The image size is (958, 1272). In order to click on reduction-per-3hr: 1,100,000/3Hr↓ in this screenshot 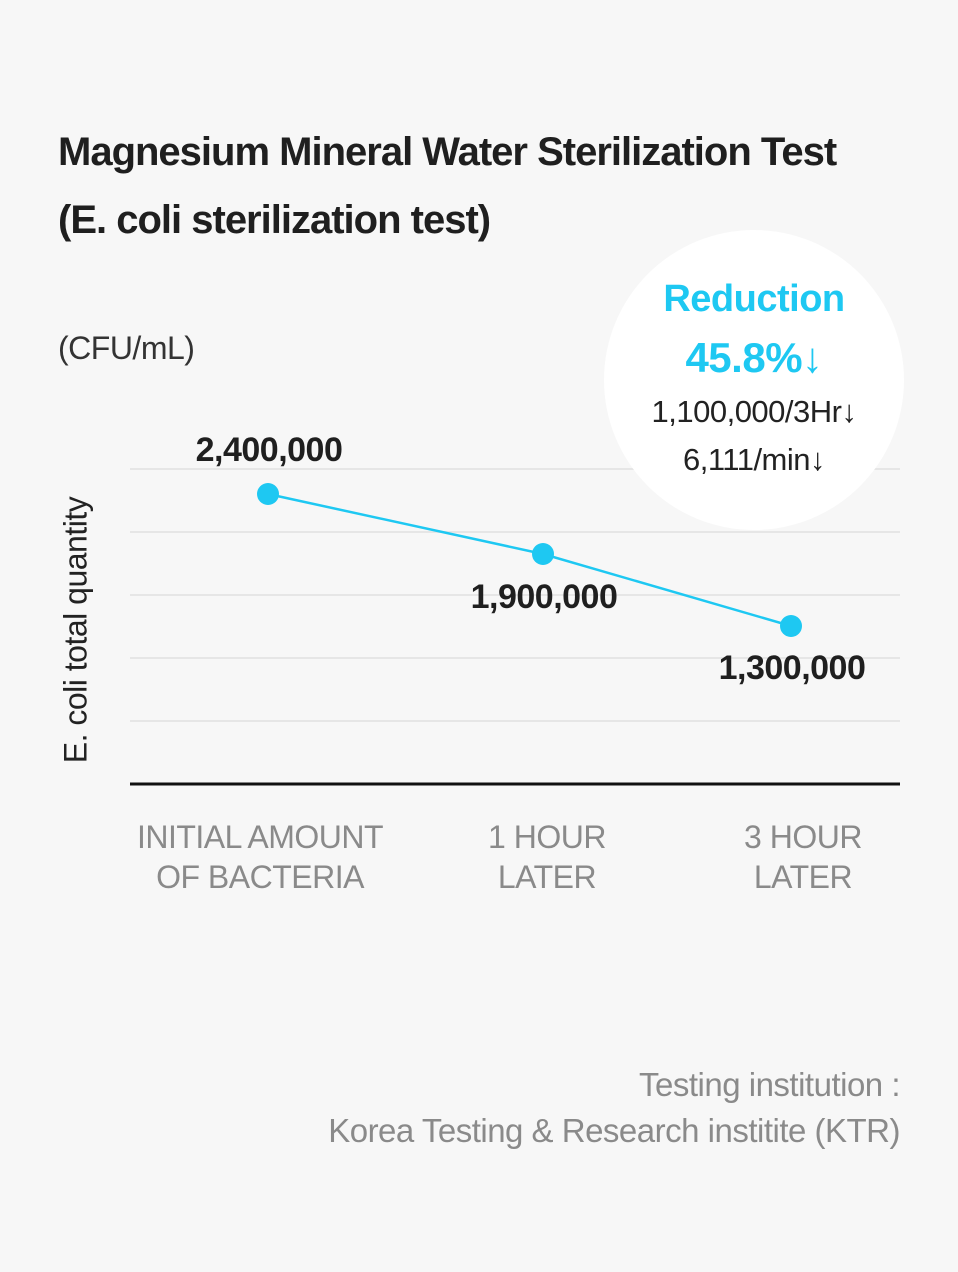, I will do `click(754, 411)`.